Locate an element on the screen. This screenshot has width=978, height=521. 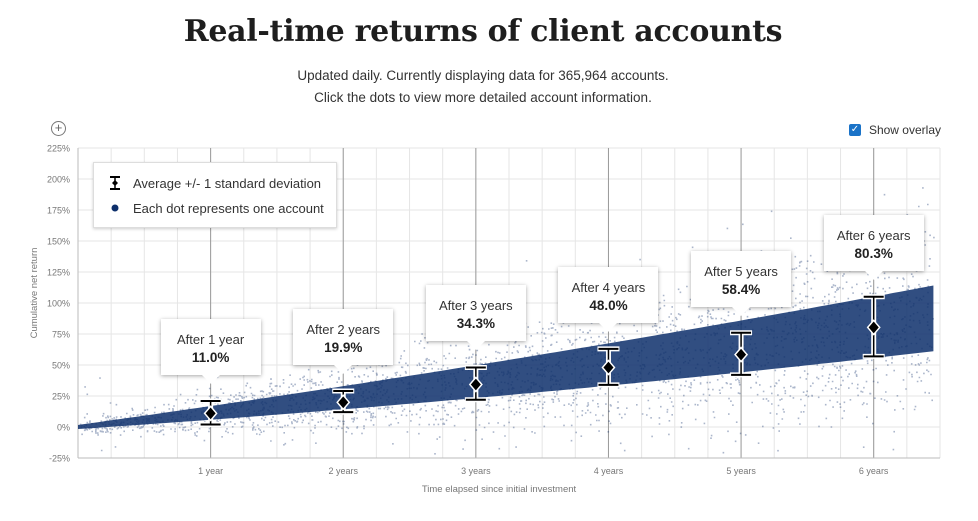
callout-label: After 6 years is located at coordinates (873, 235).